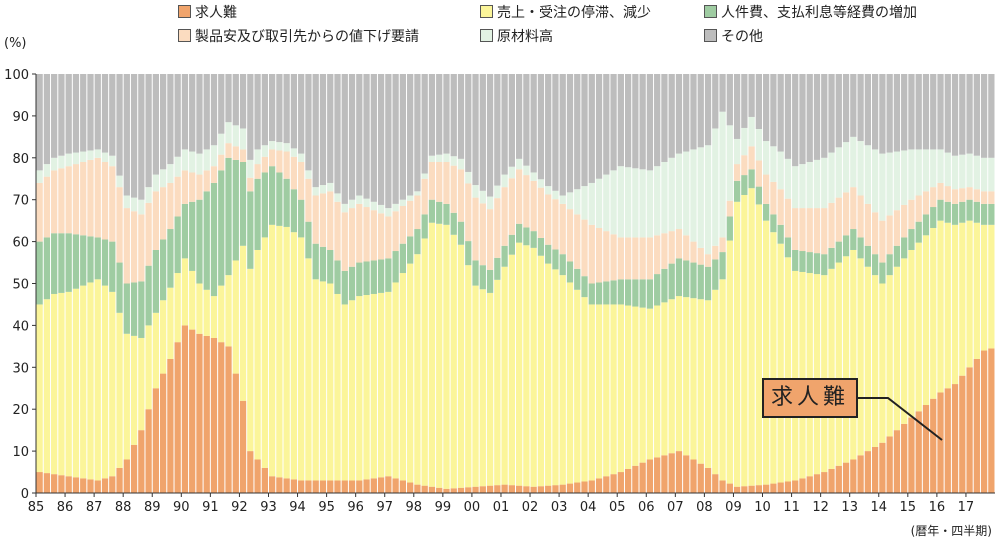 The width and height of the screenshot is (1000, 542). Describe the element at coordinates (574, 13) in the screenshot. I see `legend-label: 売上・受注の停滞、減少` at that location.